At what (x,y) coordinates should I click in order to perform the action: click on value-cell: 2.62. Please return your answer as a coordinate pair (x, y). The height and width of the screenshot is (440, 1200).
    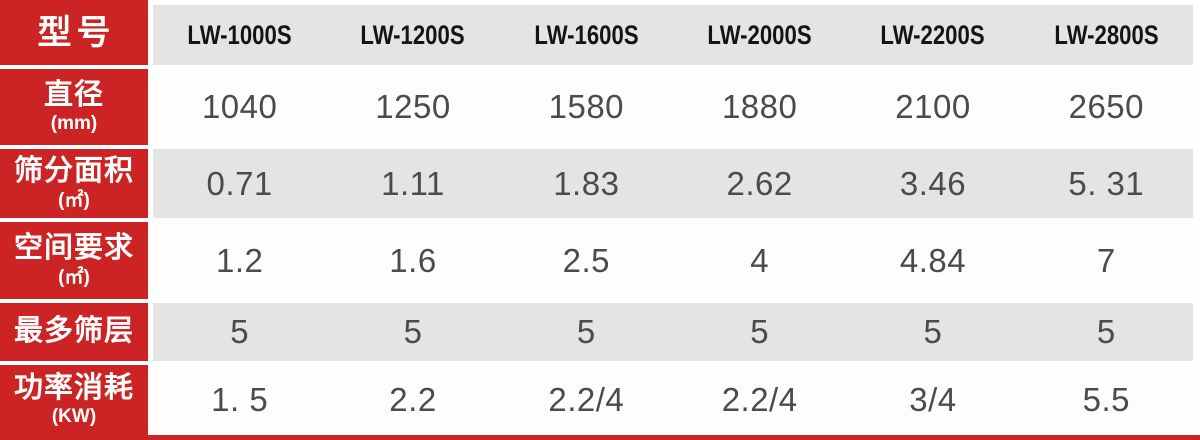
    Looking at the image, I should click on (759, 183).